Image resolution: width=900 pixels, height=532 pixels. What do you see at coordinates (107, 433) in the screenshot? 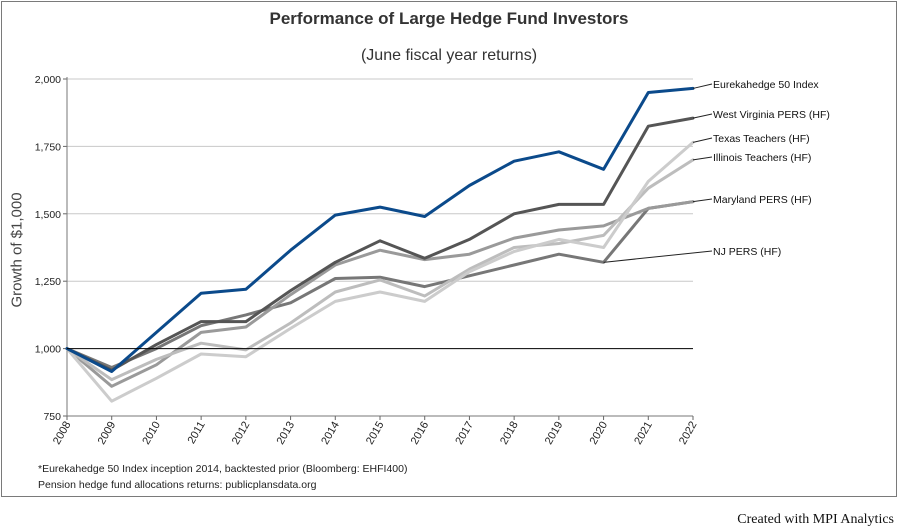
I see `x-tick-label: 2009` at bounding box center [107, 433].